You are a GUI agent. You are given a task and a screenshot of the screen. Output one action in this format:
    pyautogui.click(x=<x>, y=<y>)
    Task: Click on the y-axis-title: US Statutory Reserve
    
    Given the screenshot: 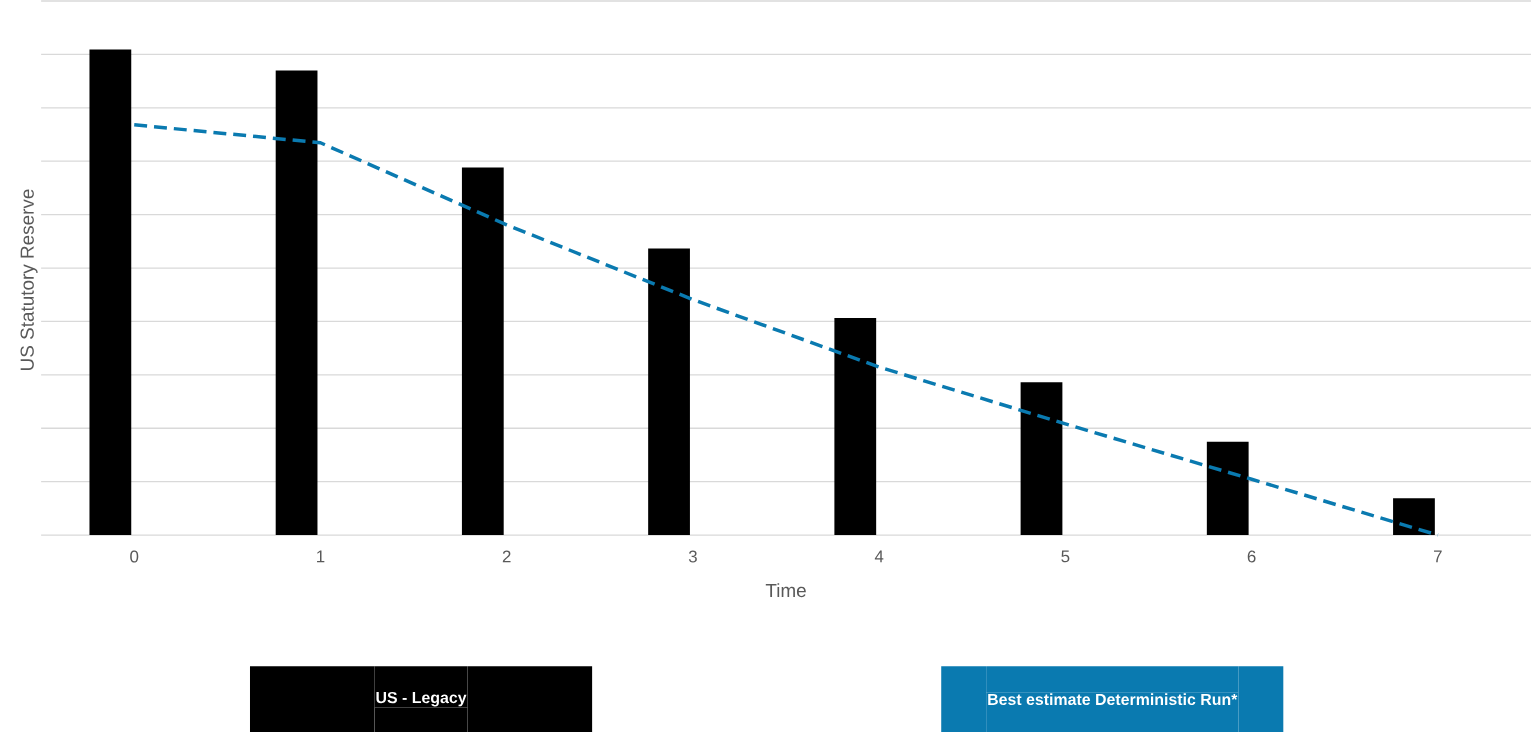 What is the action you would take?
    pyautogui.click(x=29, y=279)
    